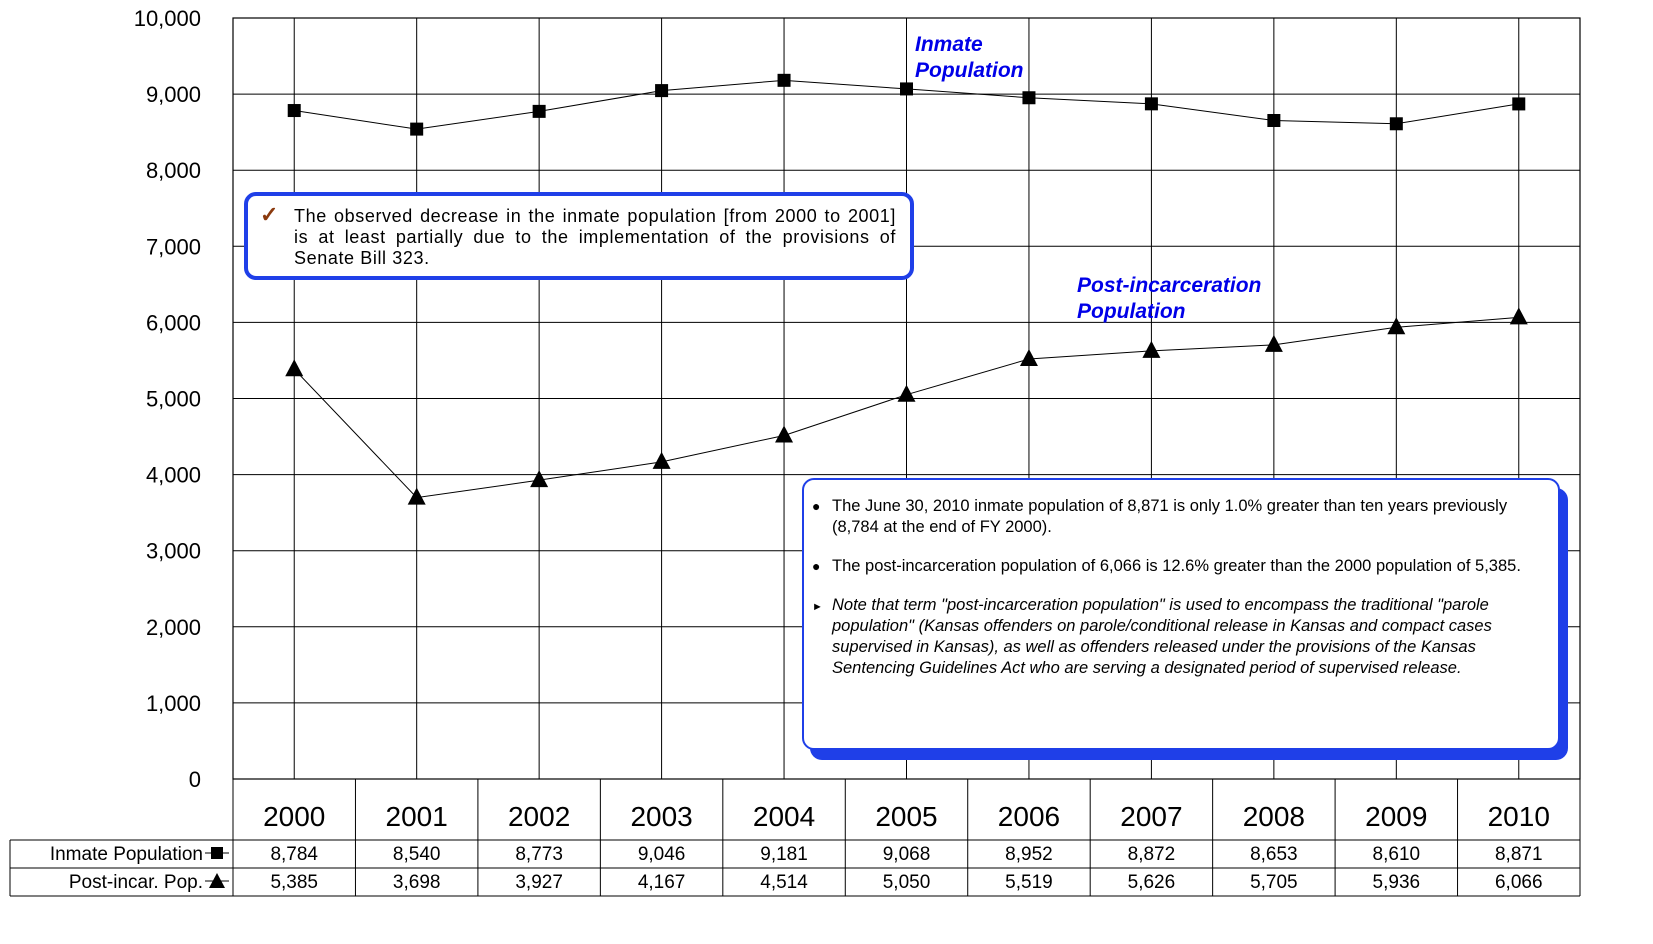 Image resolution: width=1653 pixels, height=944 pixels. Describe the element at coordinates (1169, 285) in the screenshot. I see `series-label-post: Post-incarceration` at that location.